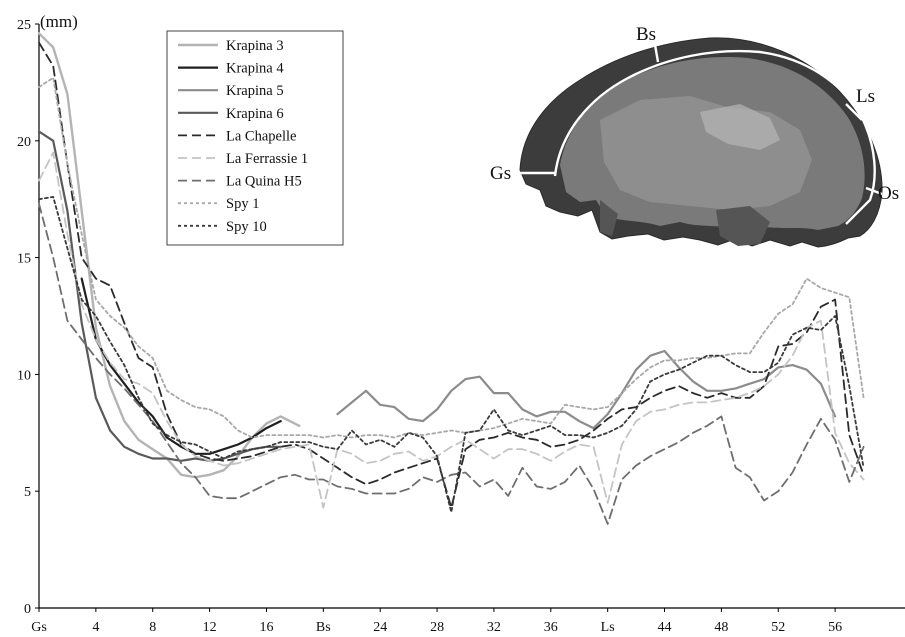 This screenshot has height=637, width=905. I want to click on y-tick-label: 25, so click(24, 25).